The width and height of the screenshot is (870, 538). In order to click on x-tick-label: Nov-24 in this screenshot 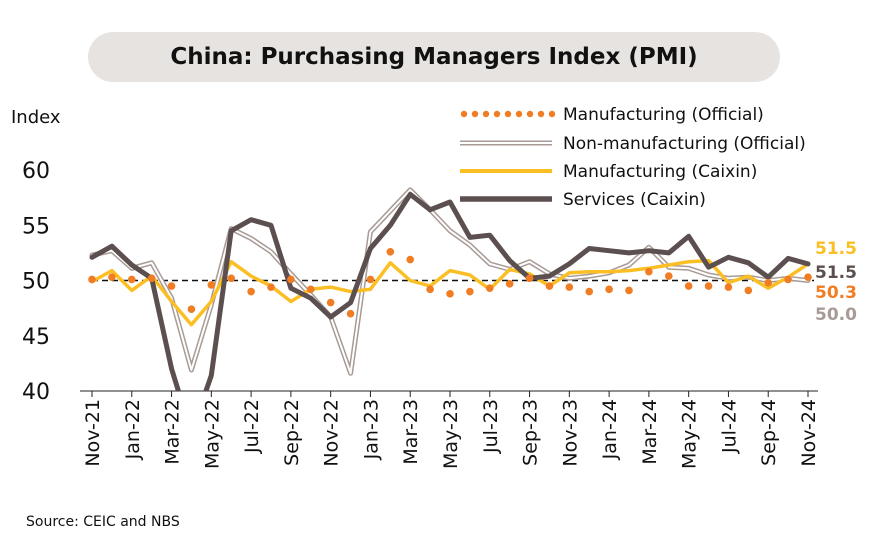, I will do `click(809, 433)`.